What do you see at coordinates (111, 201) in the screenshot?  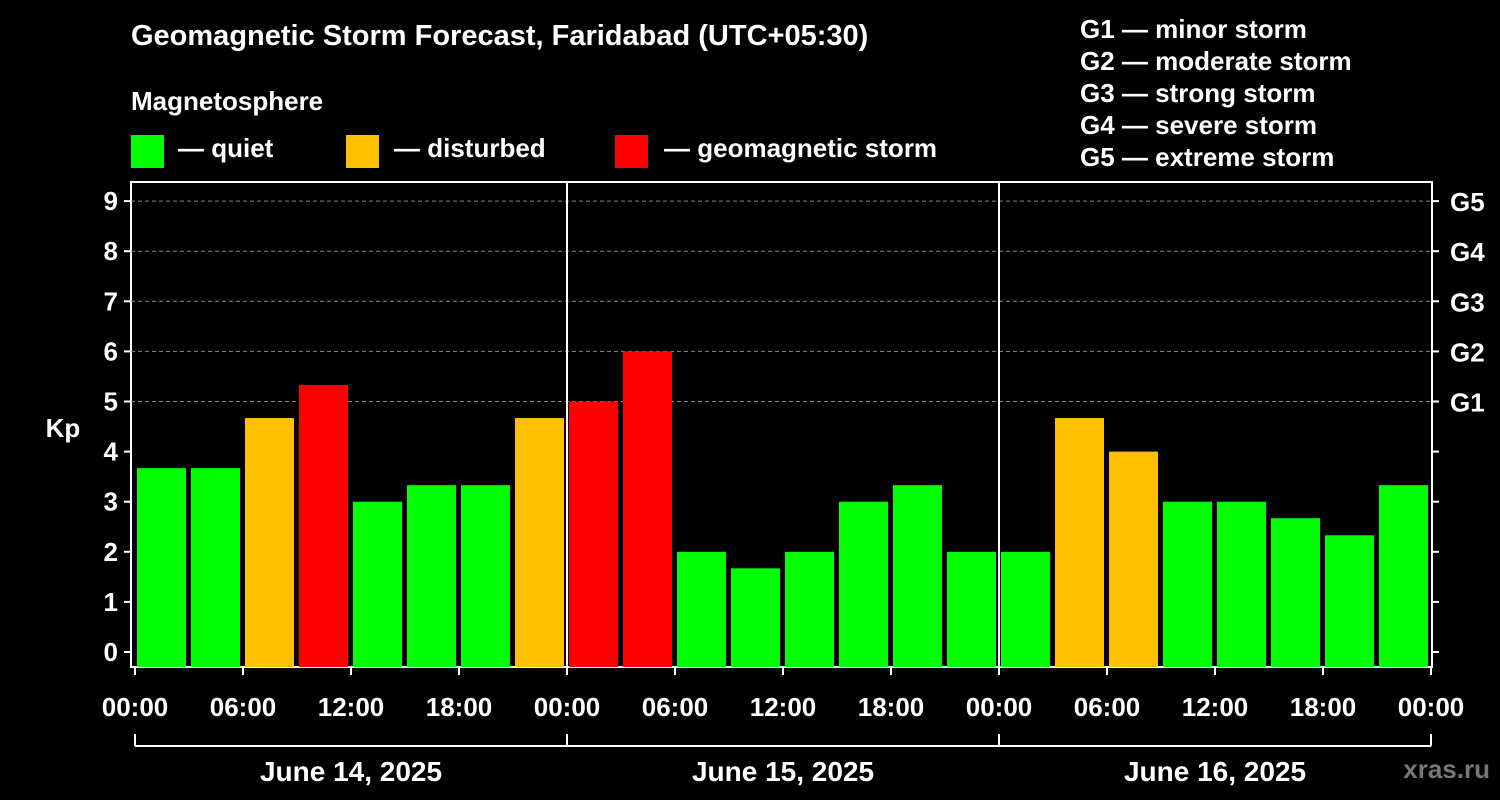 I see `y-tick-label: 9` at bounding box center [111, 201].